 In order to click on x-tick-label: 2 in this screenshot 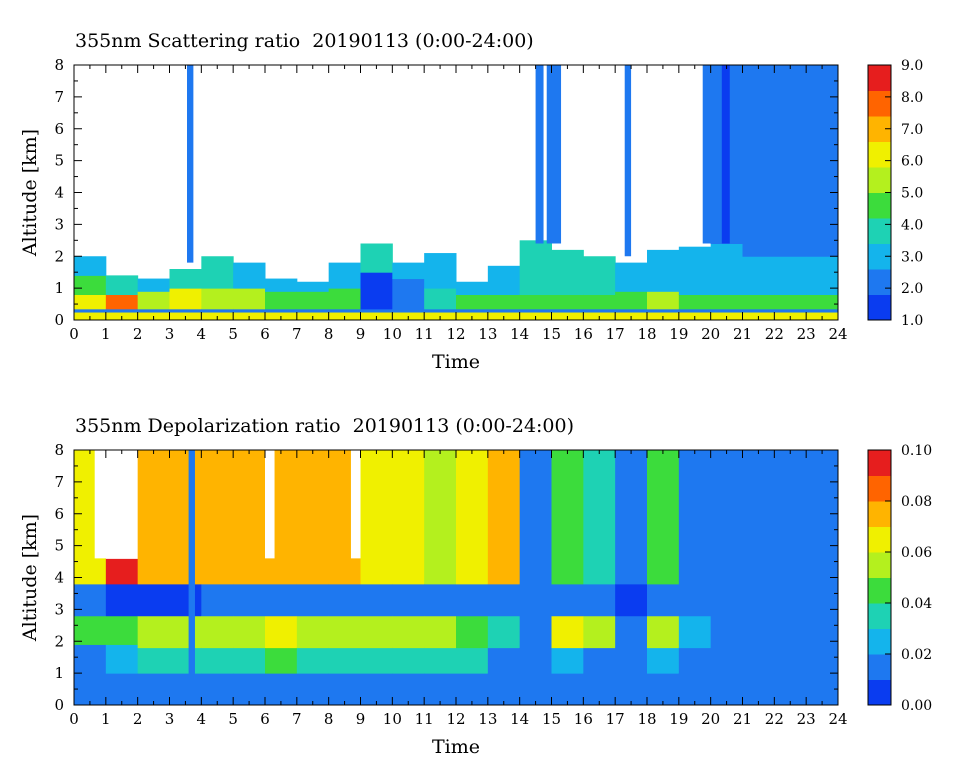, I will do `click(138, 719)`.